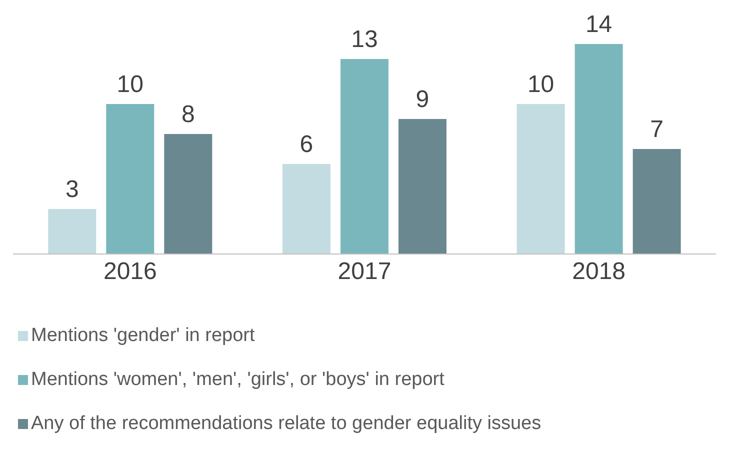 The image size is (729, 454). Describe the element at coordinates (423, 99) in the screenshot. I see `data-label: 9` at that location.